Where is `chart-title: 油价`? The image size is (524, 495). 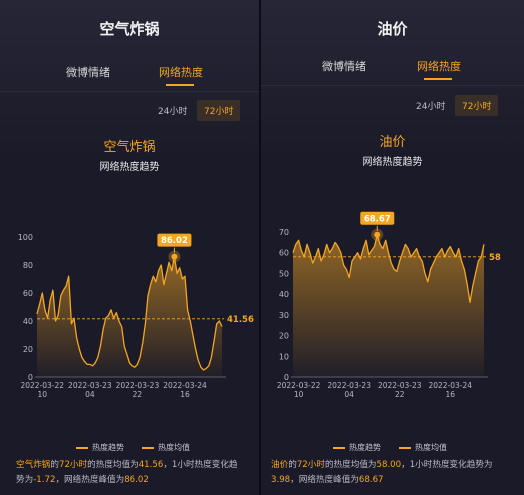 chart-title: 油价 is located at coordinates (392, 142).